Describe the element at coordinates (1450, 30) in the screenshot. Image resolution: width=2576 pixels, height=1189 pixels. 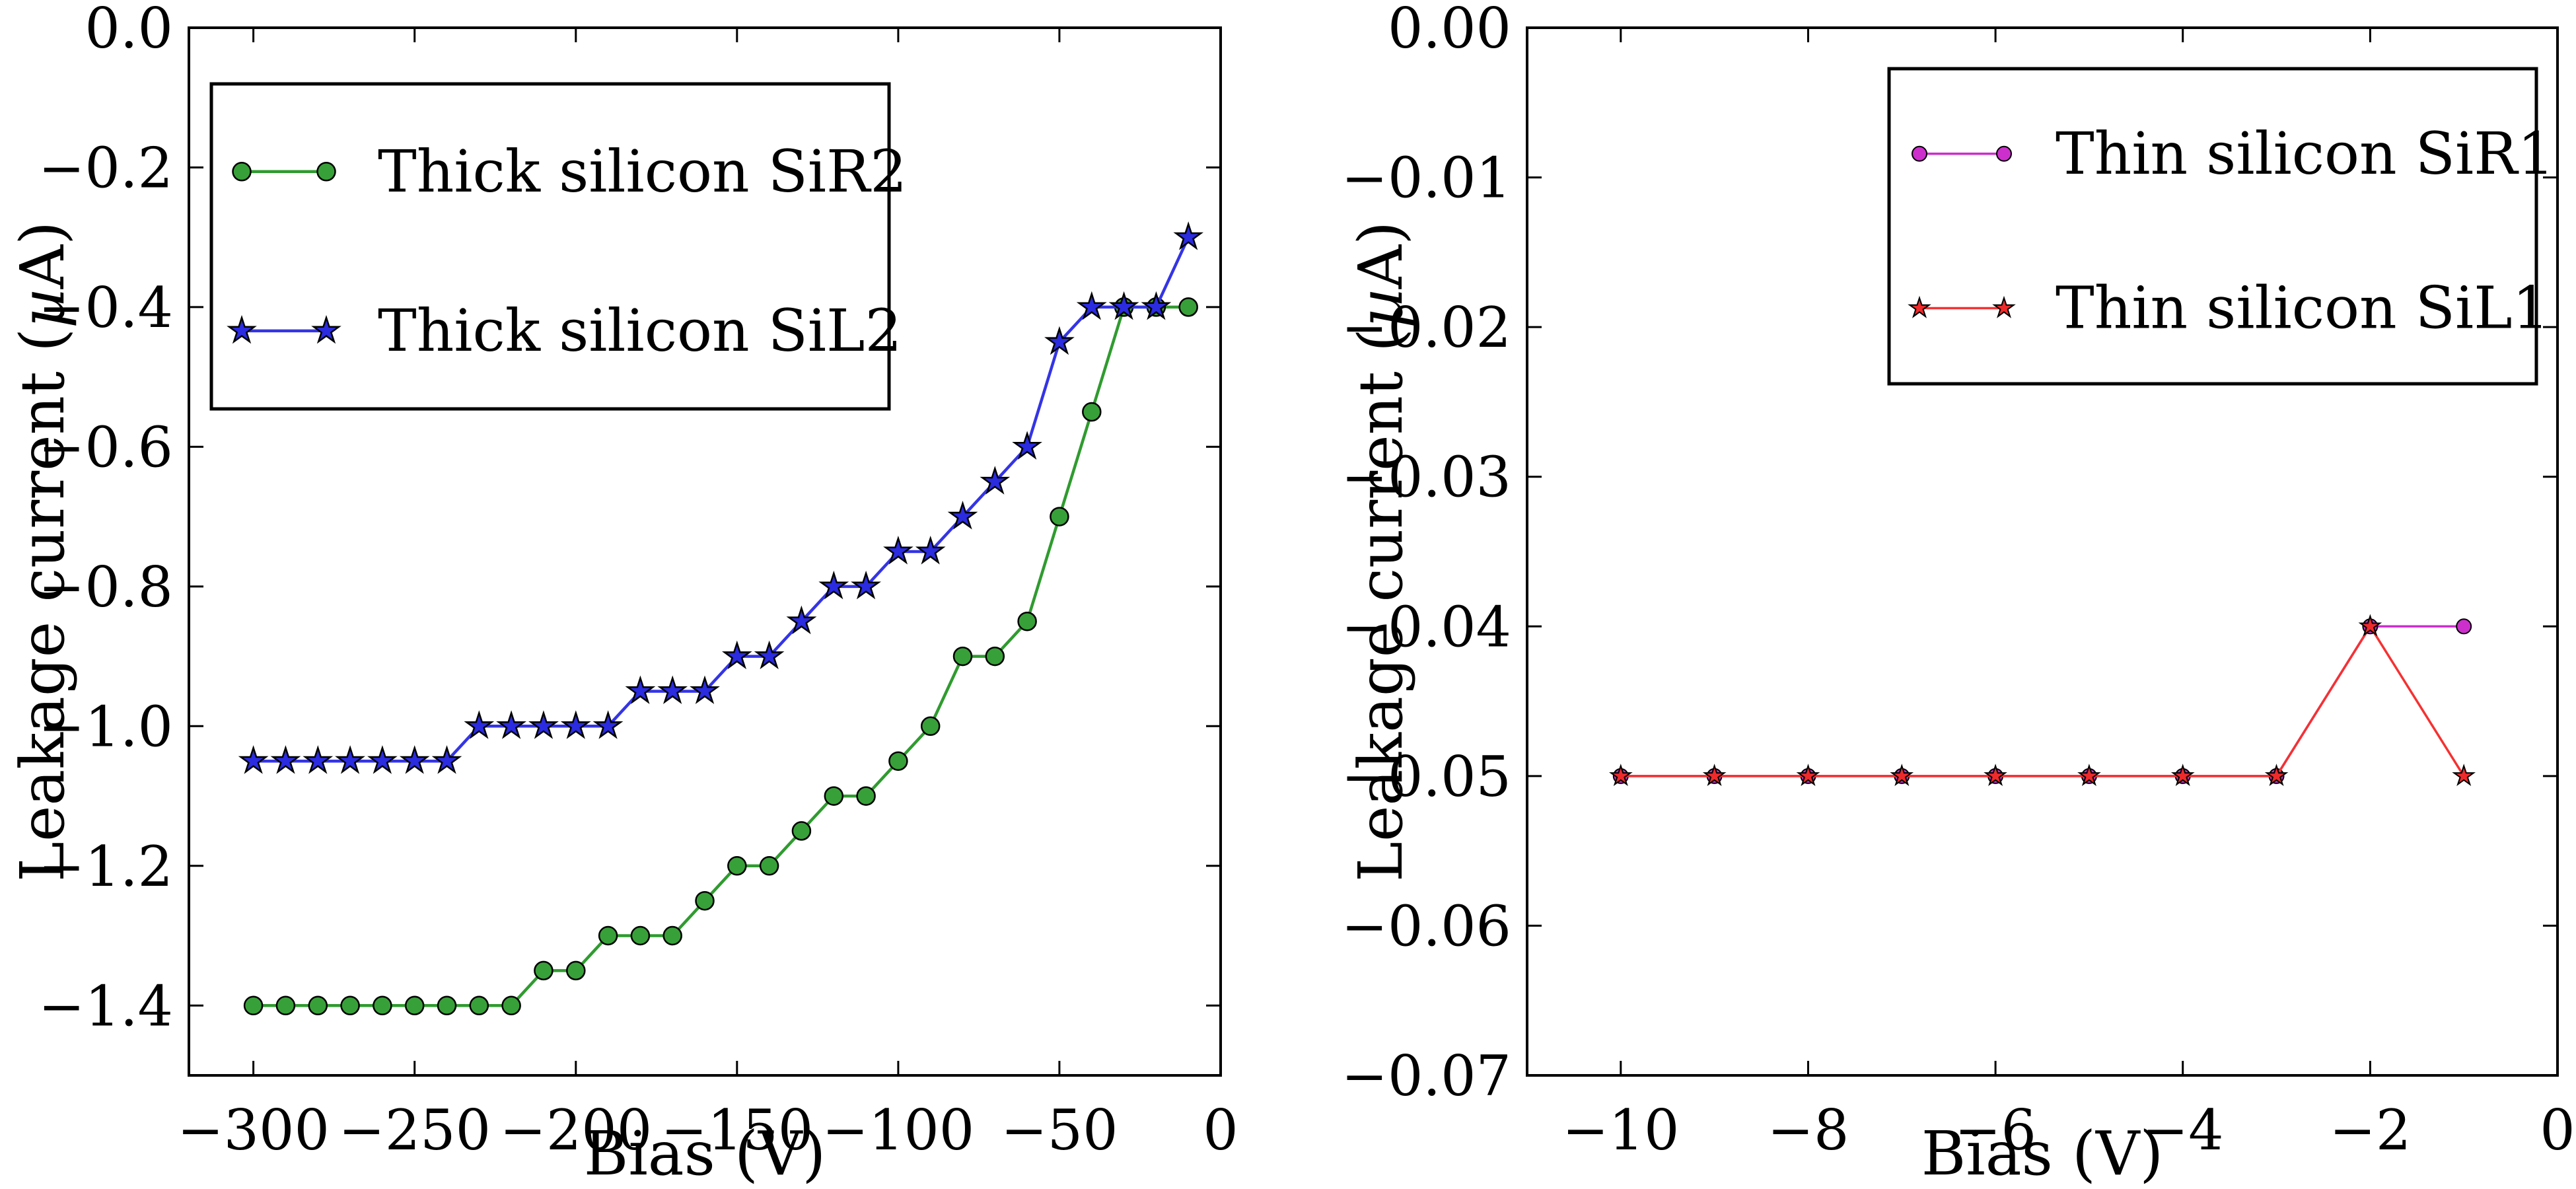
I see `y-tick-label: 0.00` at that location.